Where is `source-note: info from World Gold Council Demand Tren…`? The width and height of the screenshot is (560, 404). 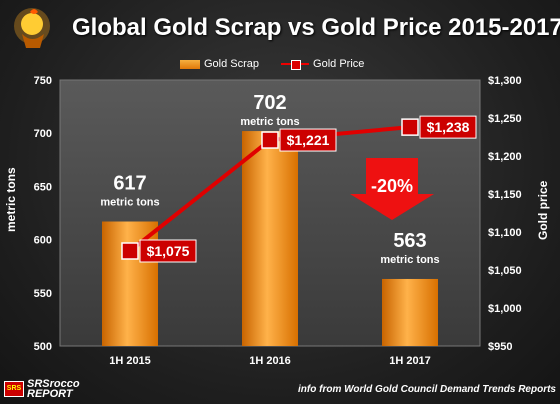
source-note: info from World Gold Council Demand Tren… is located at coordinates (427, 389).